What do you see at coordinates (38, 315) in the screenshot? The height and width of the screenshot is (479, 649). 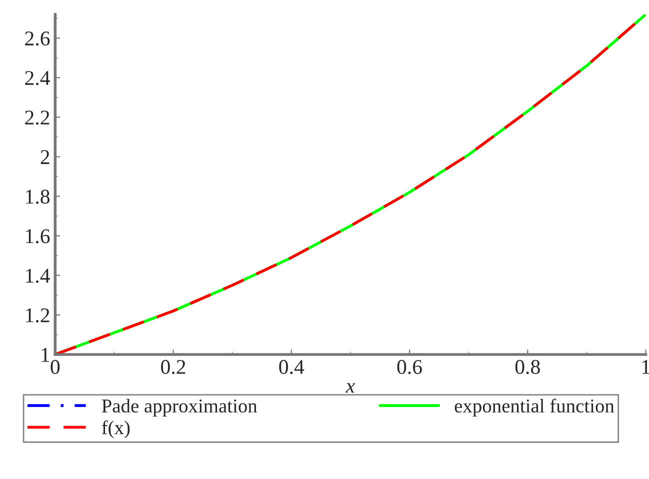 I see `y-tick-label: 1.2` at bounding box center [38, 315].